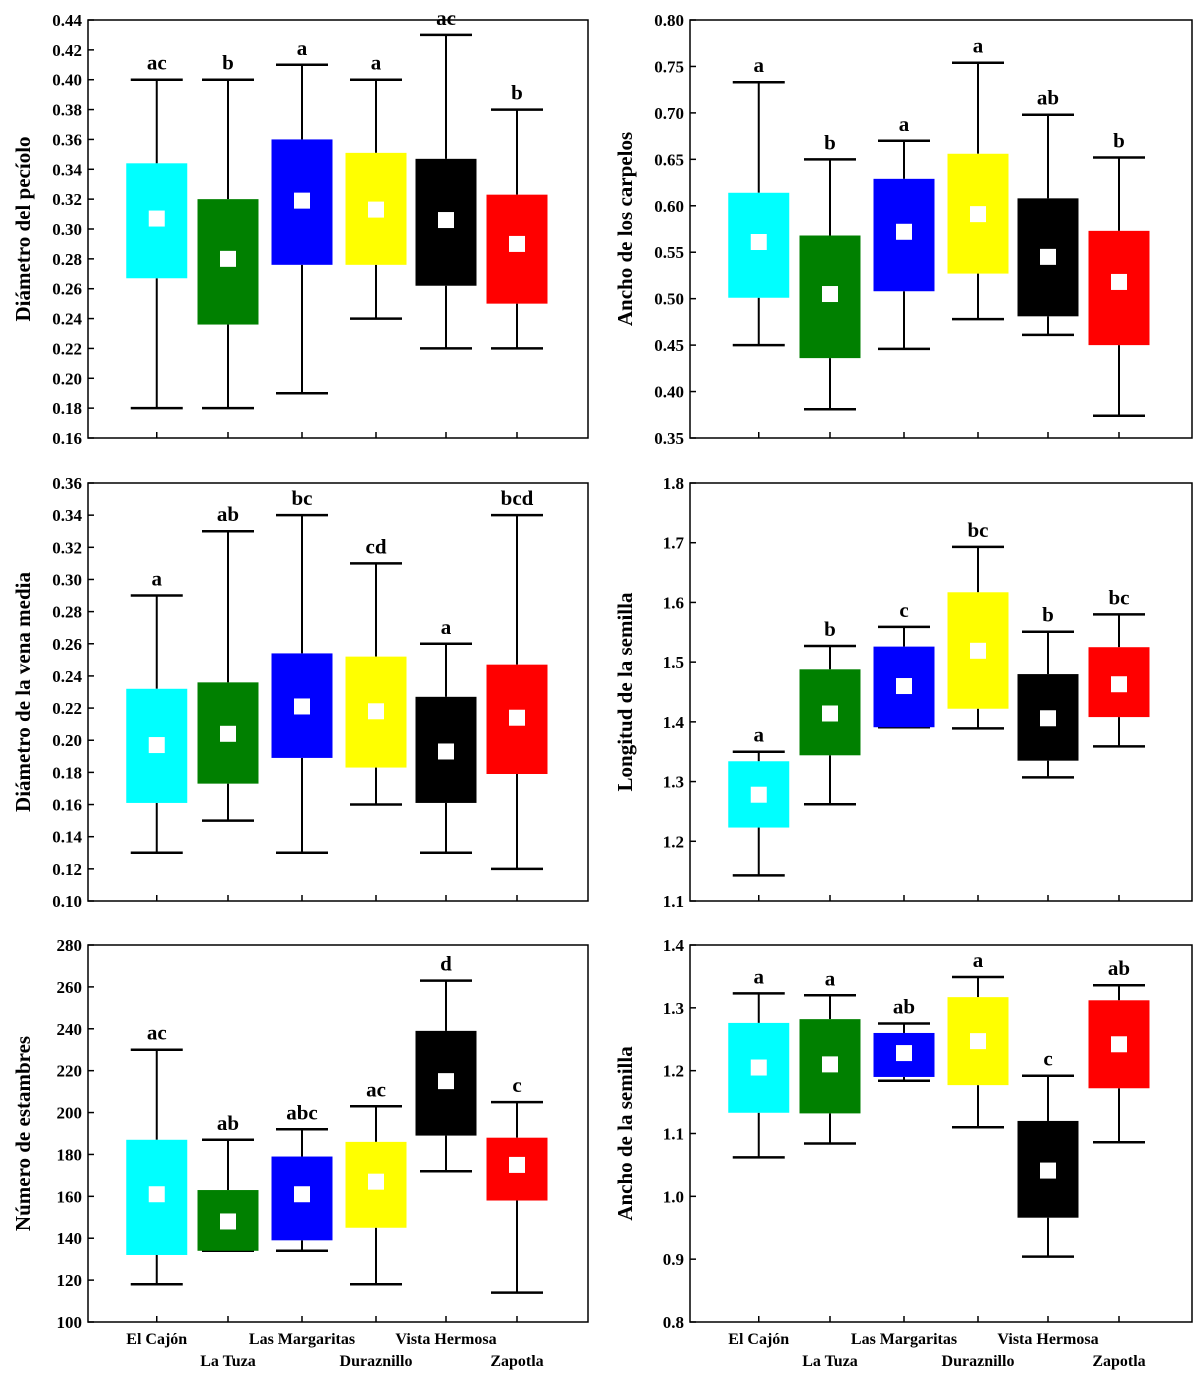 Image resolution: width=1200 pixels, height=1386 pixels. What do you see at coordinates (67, 740) in the screenshot?
I see `y-tick-label: 0.20` at bounding box center [67, 740].